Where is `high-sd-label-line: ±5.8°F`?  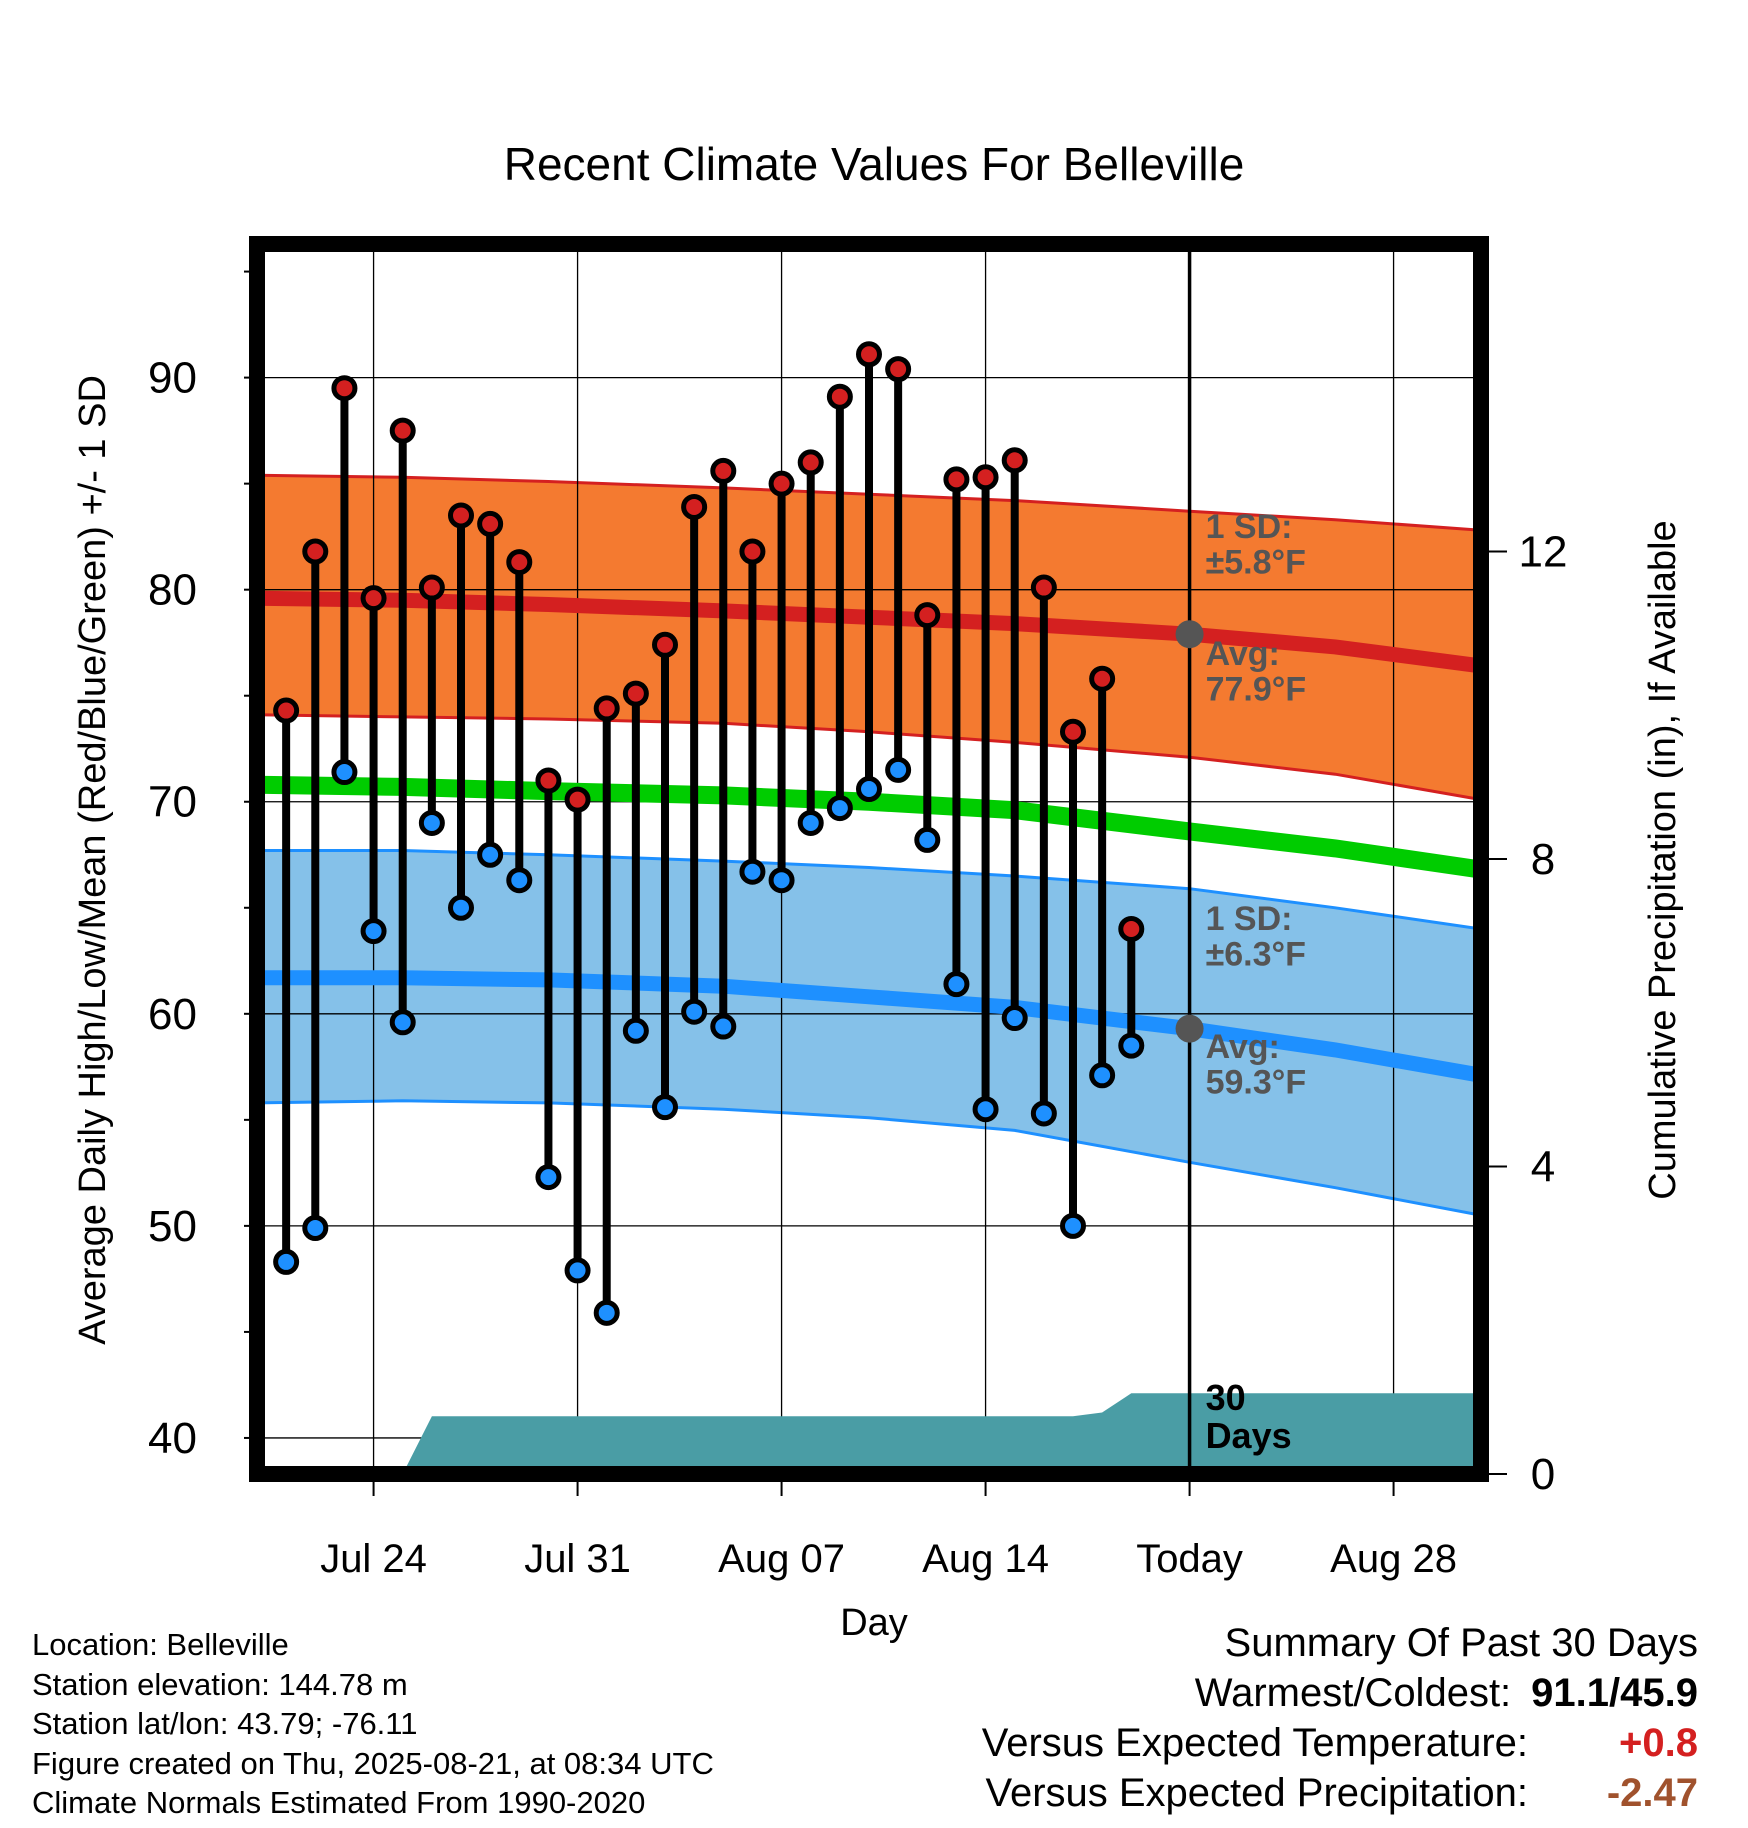 high-sd-label-line: ±5.8°F is located at coordinates (1256, 563).